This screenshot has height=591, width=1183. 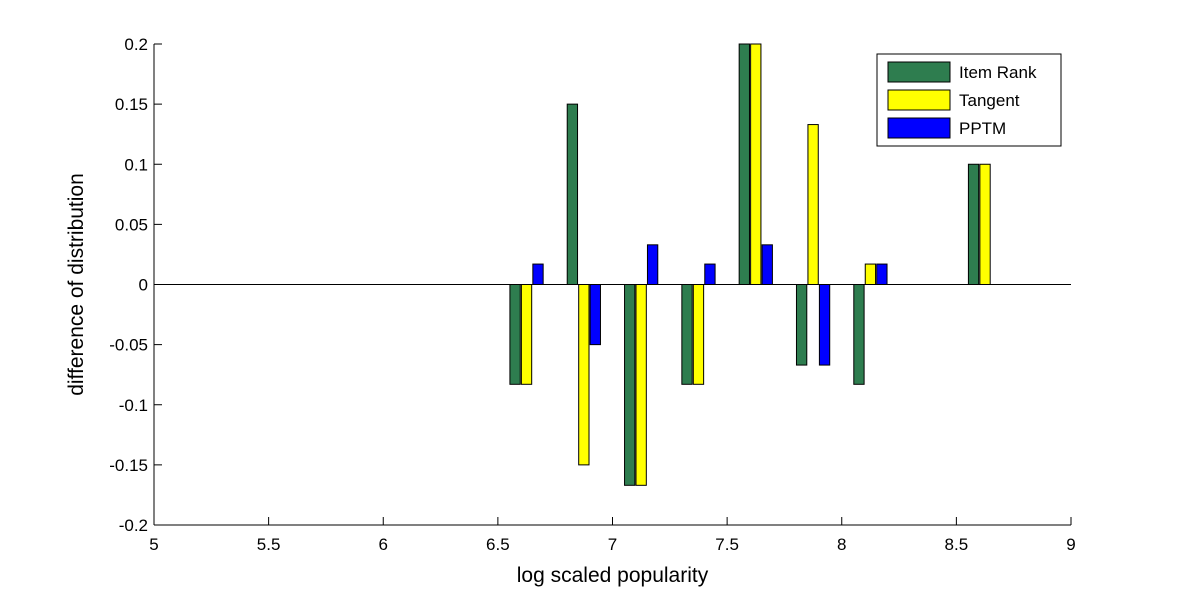 I want to click on x-tick-label: 6.5, so click(x=498, y=544).